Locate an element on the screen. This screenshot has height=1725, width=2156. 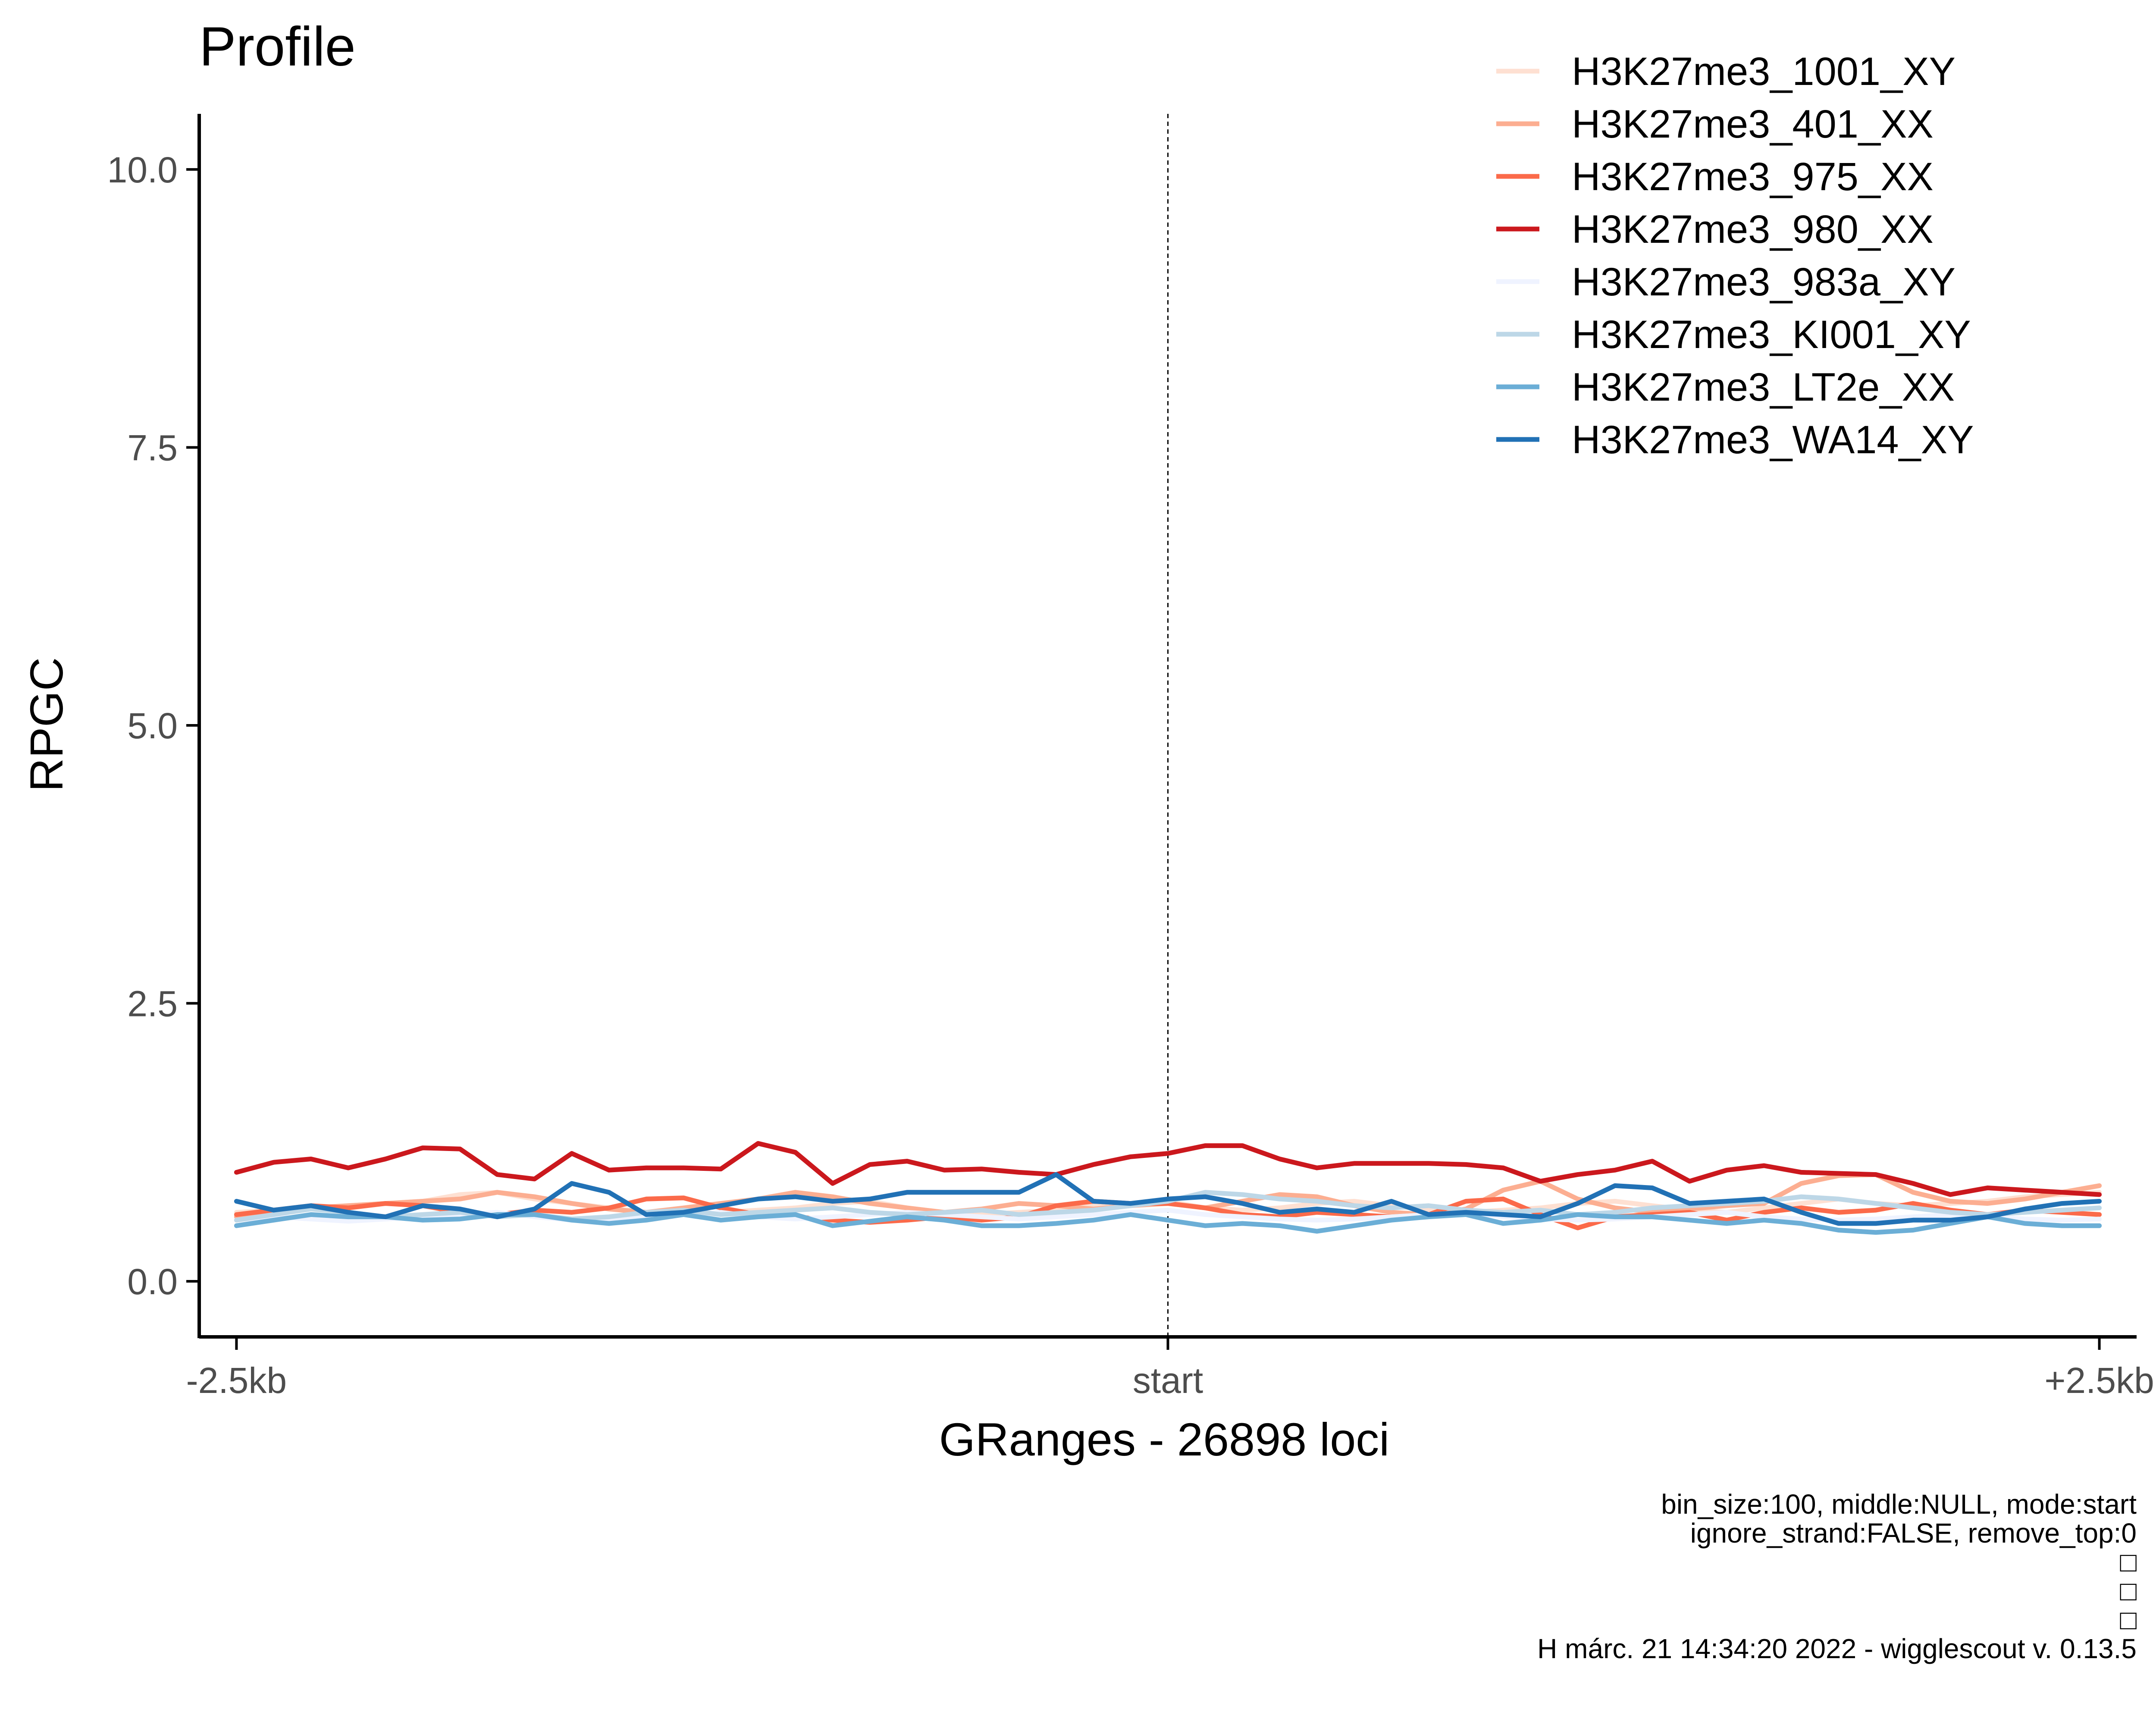
legend-label: H3K27me3_975_XX is located at coordinates (1753, 177).